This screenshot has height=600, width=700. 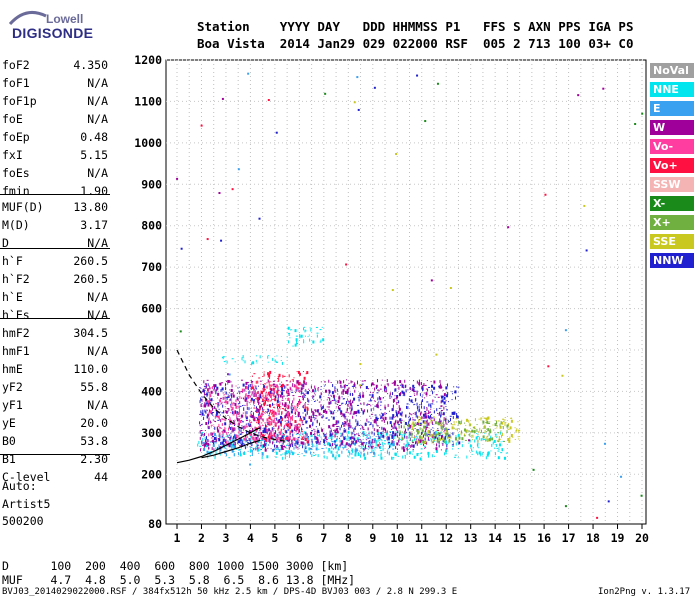 What do you see at coordinates (55, 454) in the screenshot?
I see `param-separator` at bounding box center [55, 454].